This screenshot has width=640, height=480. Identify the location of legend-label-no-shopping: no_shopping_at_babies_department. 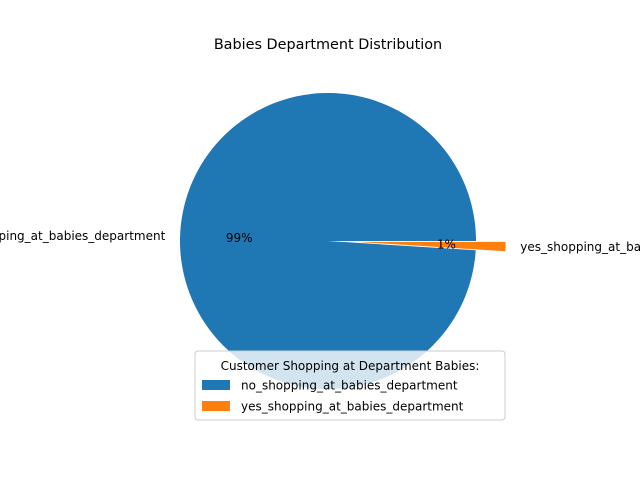
(349, 386).